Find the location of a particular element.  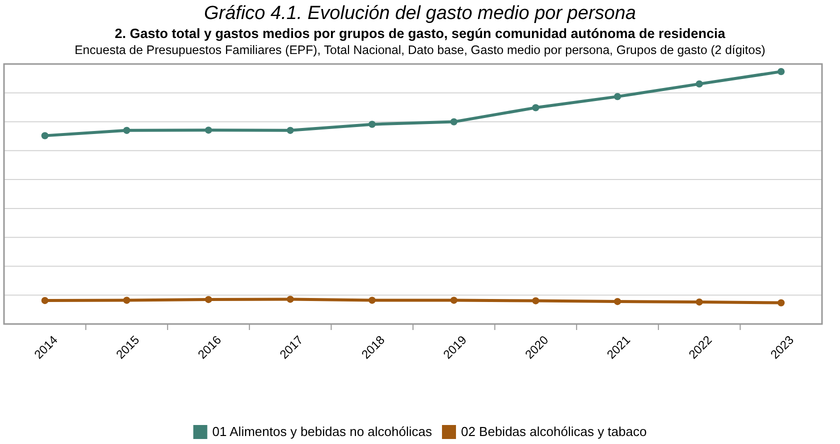

chart-subtitle: 2. Gasto total y gastos medios por grupos de gasto, según comunidad autónoma de residencia is located at coordinates (420, 33).